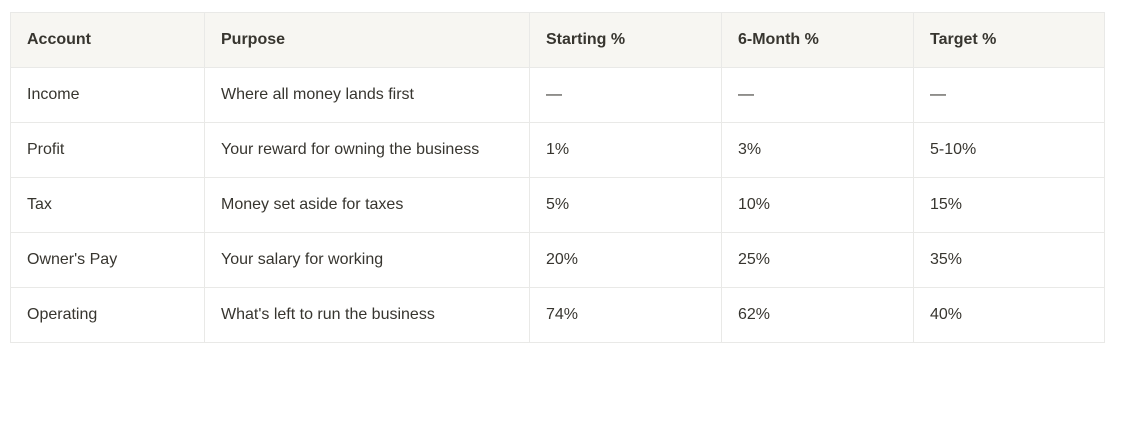 This screenshot has width=1122, height=422. I want to click on cell-6-month-pct: 62%, so click(817, 315).